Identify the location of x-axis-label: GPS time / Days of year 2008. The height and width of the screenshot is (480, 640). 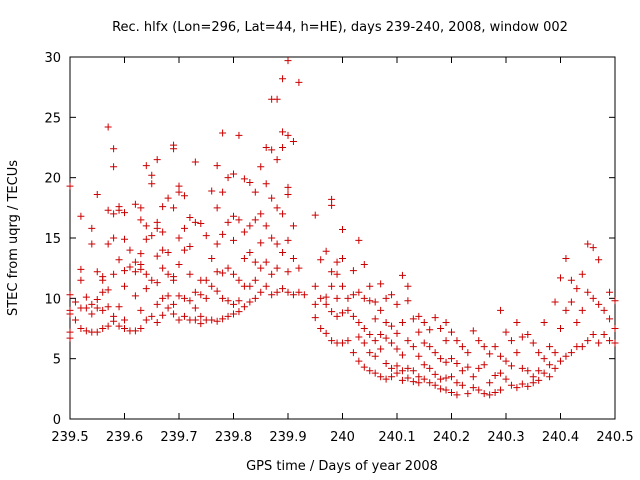
(342, 466).